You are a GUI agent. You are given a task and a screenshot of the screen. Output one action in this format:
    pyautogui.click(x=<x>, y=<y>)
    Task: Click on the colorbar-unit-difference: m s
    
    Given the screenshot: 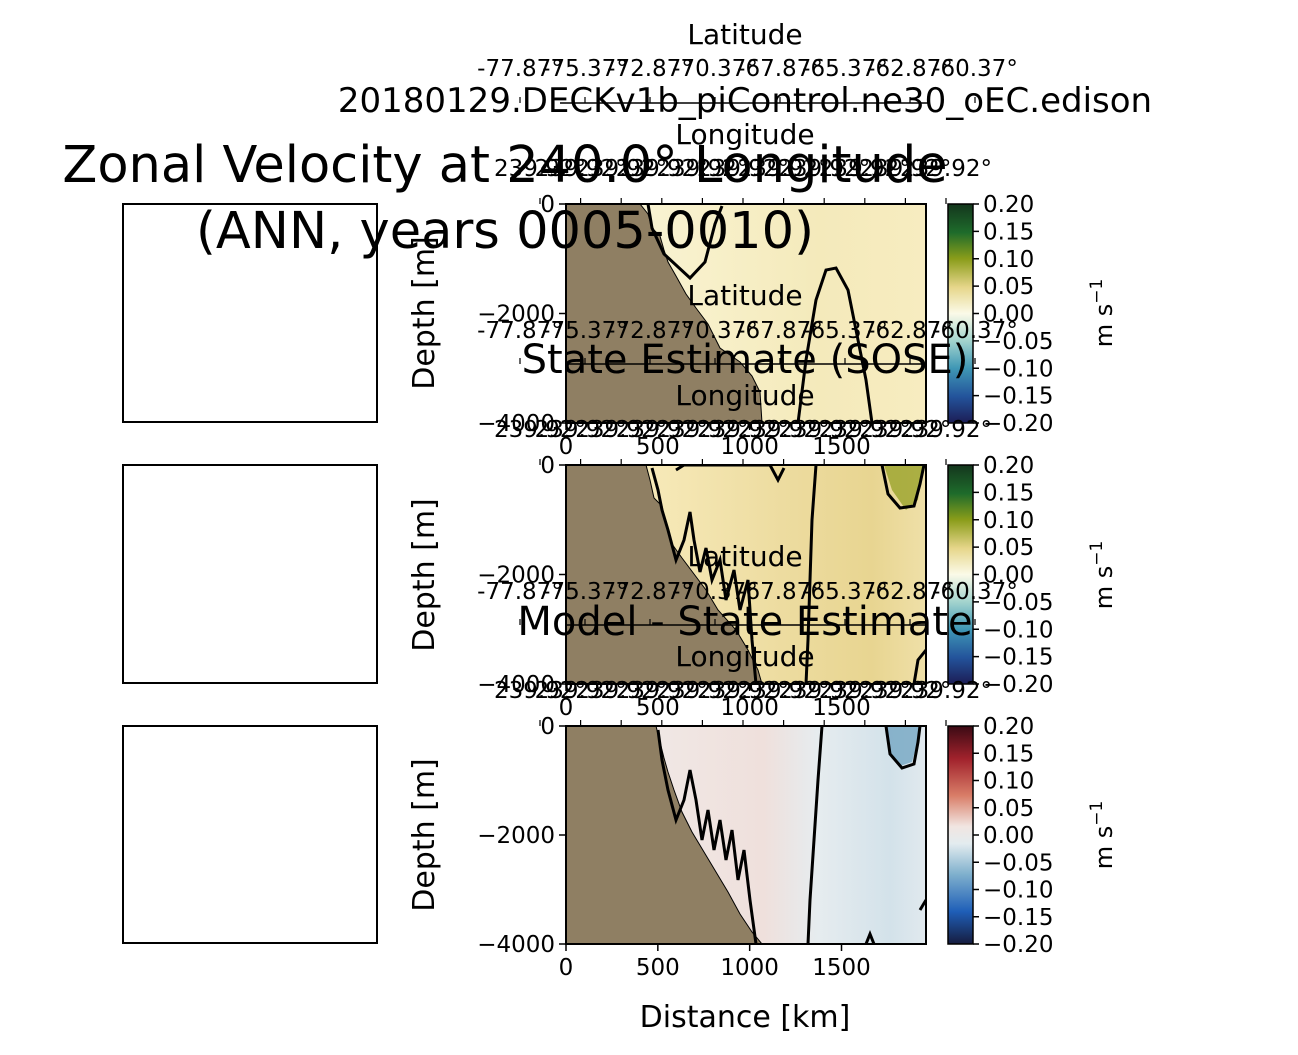 What is the action you would take?
    pyautogui.click(x=1104, y=848)
    